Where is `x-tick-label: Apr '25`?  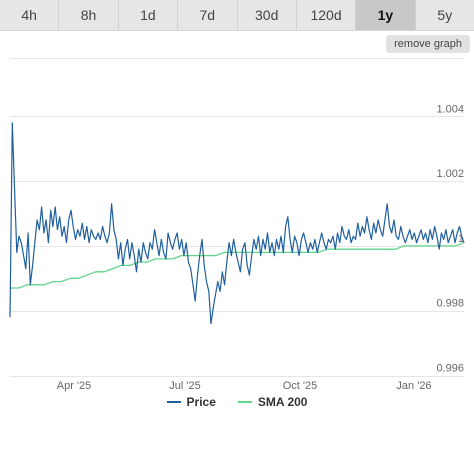
x-tick-label: Apr '25 is located at coordinates (74, 386).